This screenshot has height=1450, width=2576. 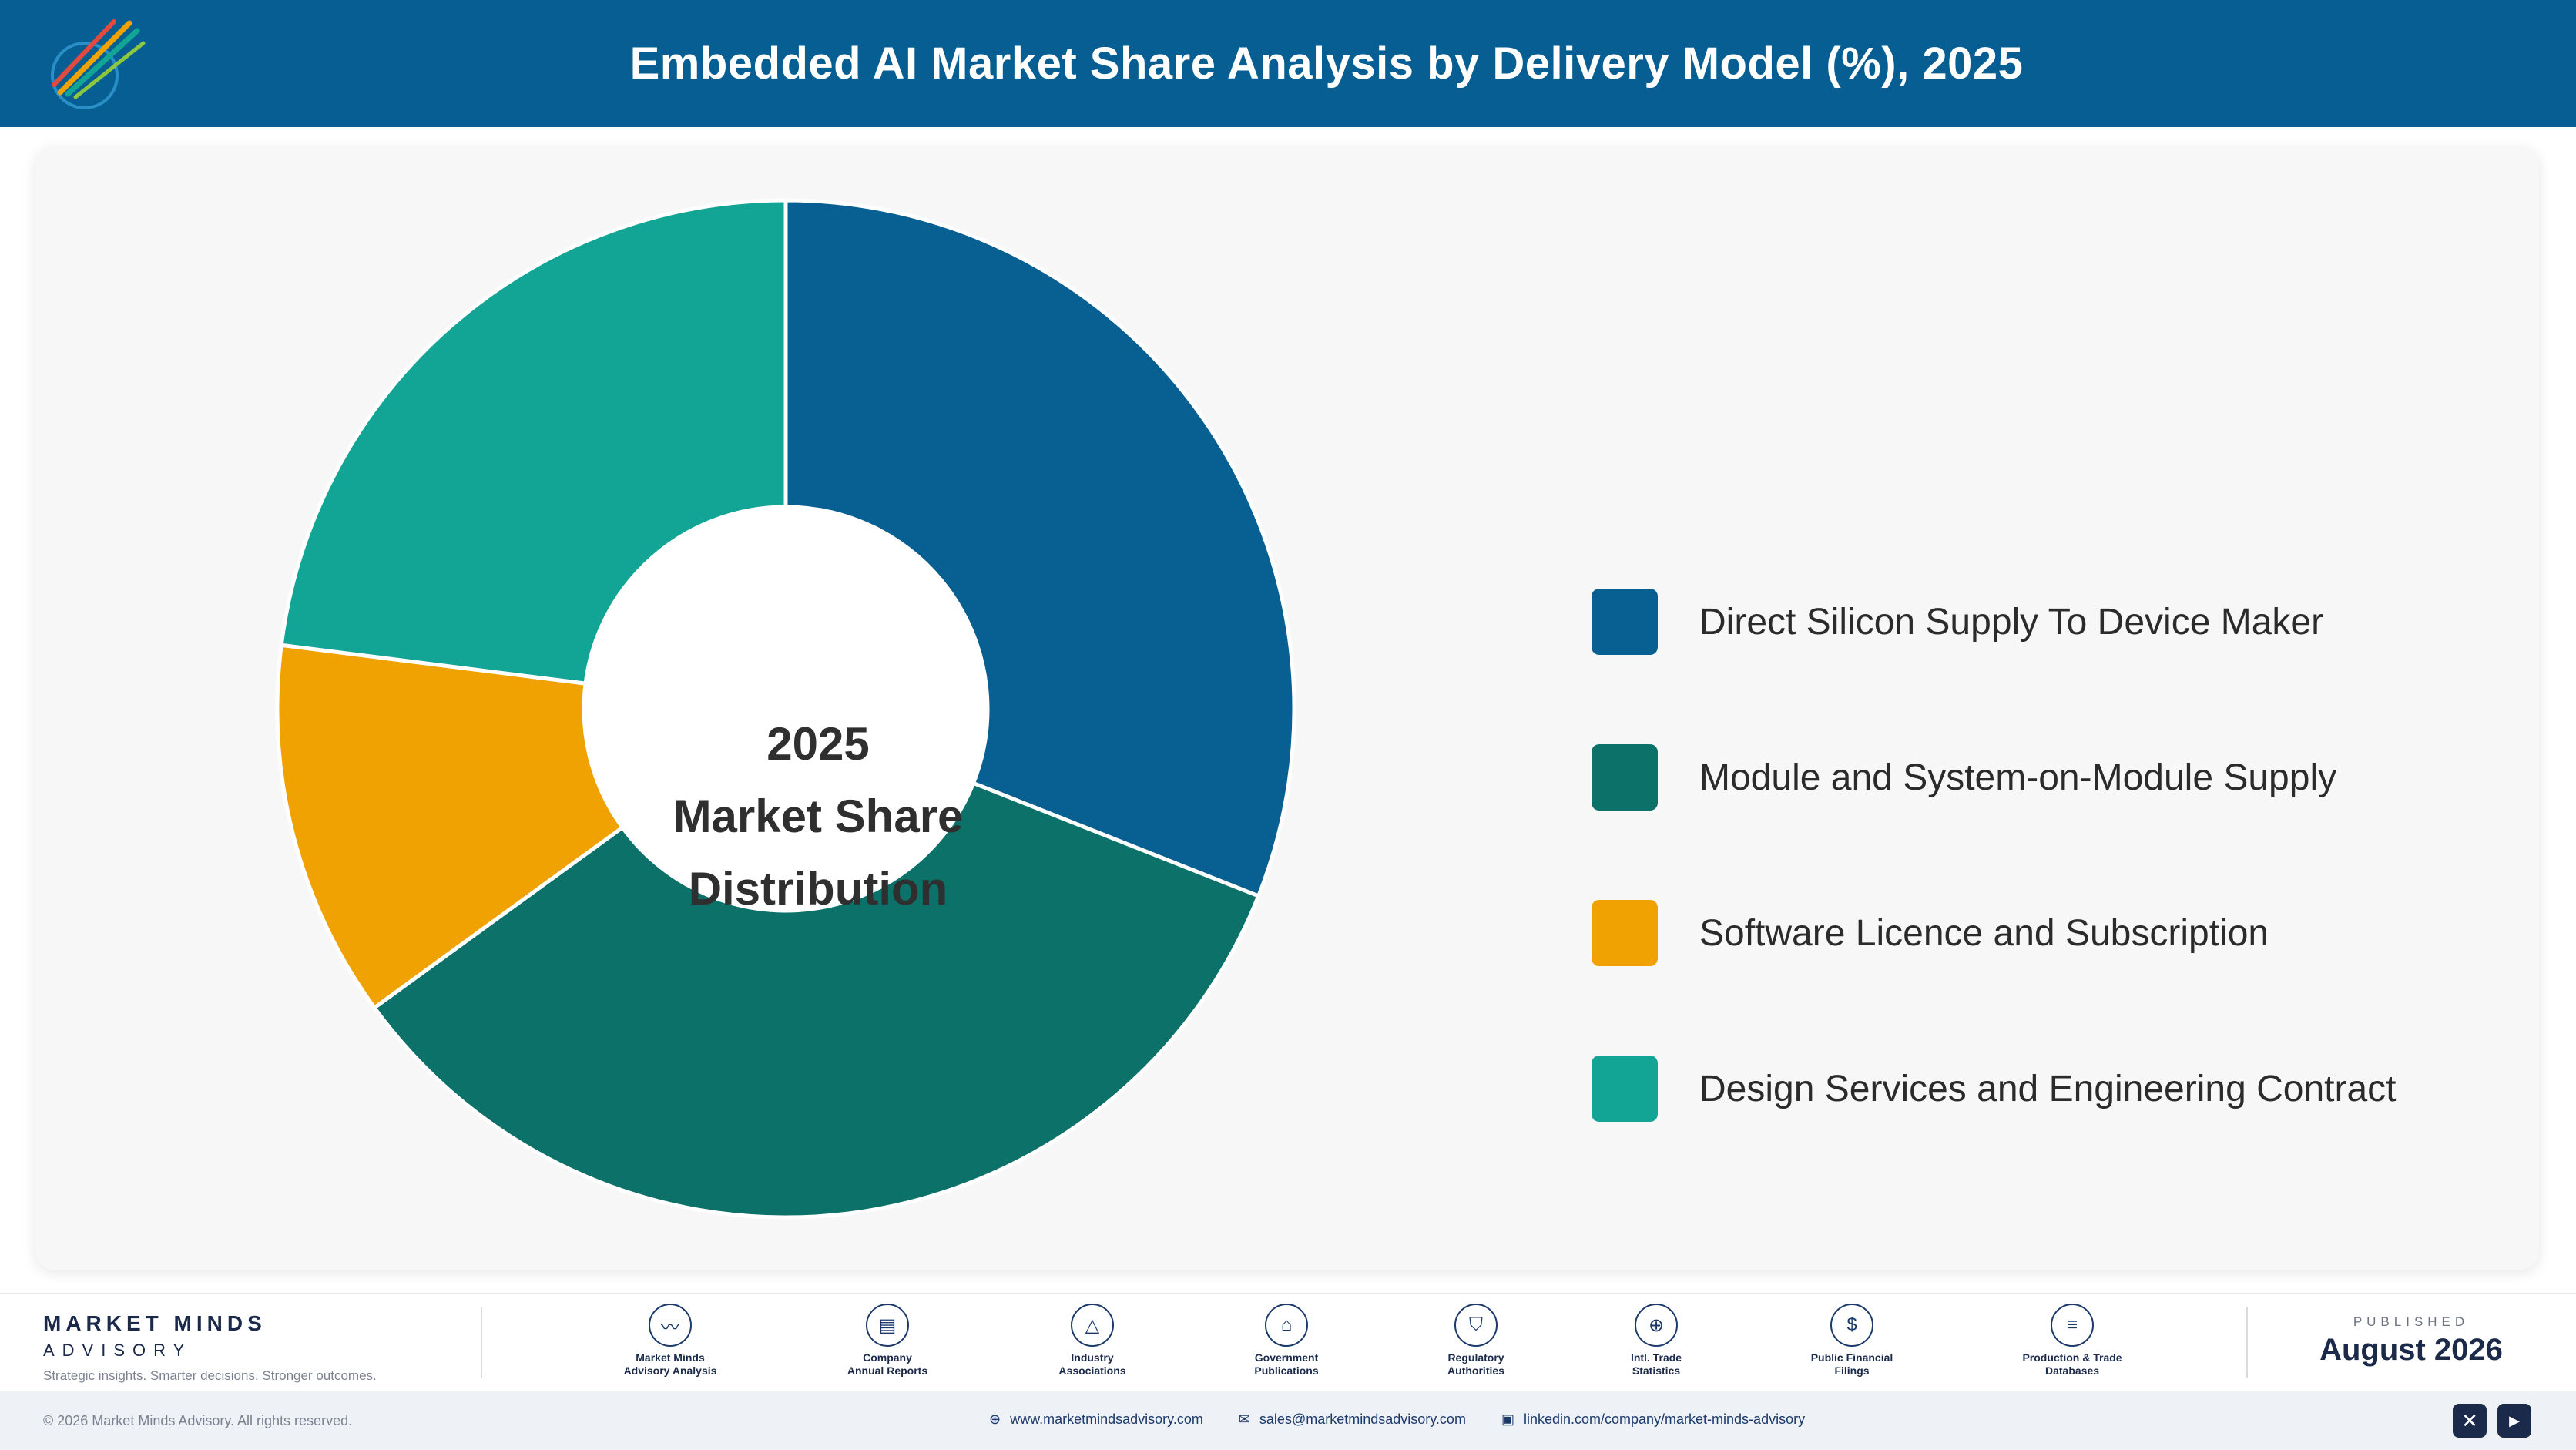 What do you see at coordinates (2048, 1088) in the screenshot?
I see `legend-label: Design Services and Engineering Contract` at bounding box center [2048, 1088].